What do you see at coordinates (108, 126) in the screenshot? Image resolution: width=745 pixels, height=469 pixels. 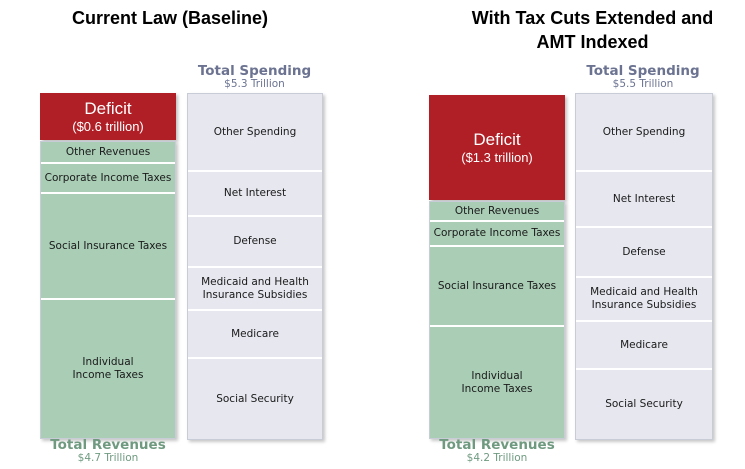 I see `deficit-value: ($0.6 trillion)` at bounding box center [108, 126].